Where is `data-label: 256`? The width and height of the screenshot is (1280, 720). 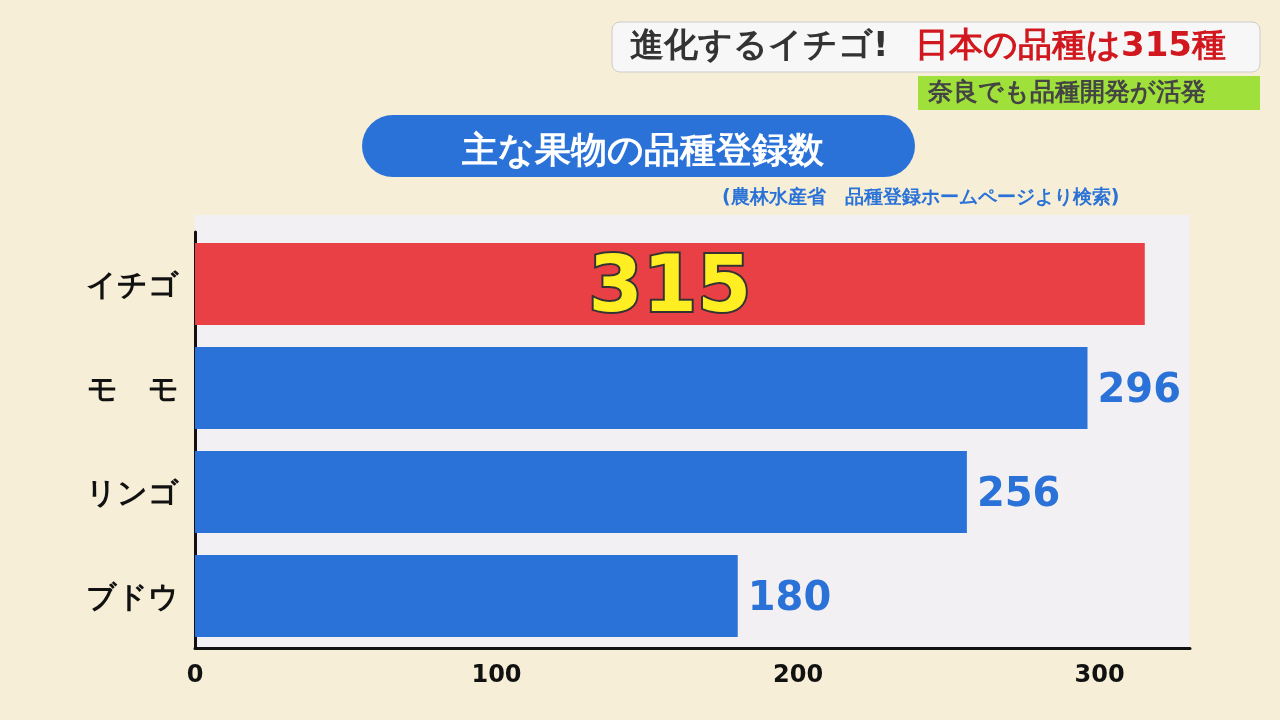
data-label: 256 is located at coordinates (1018, 492).